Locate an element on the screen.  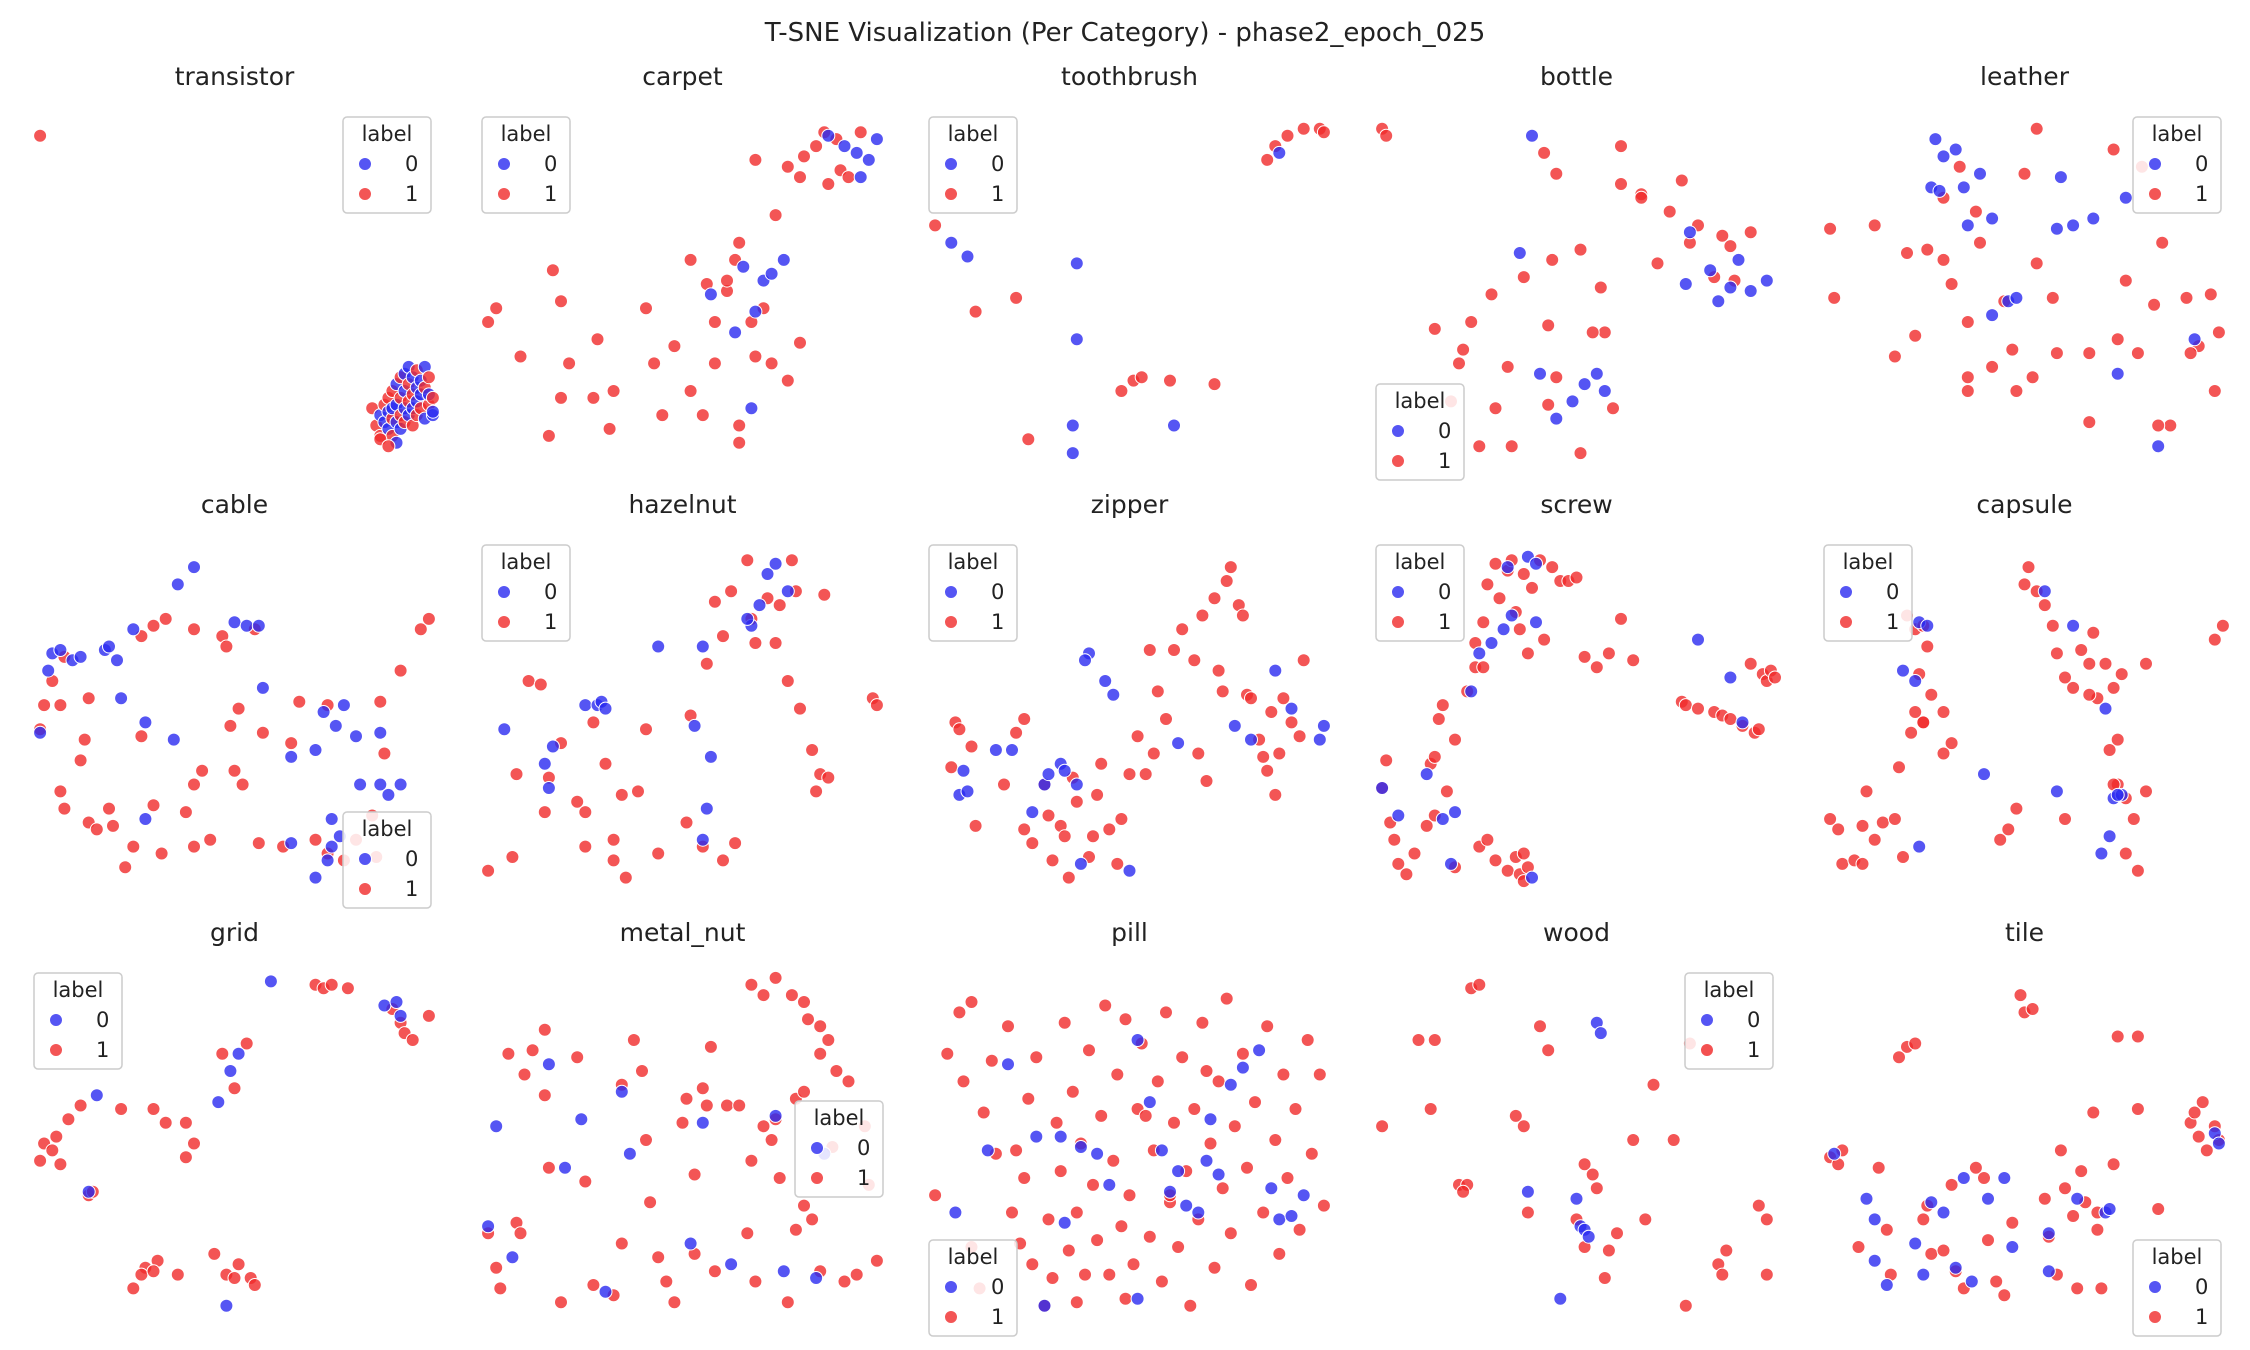
subplot-title: capsule is located at coordinates (2024, 504).